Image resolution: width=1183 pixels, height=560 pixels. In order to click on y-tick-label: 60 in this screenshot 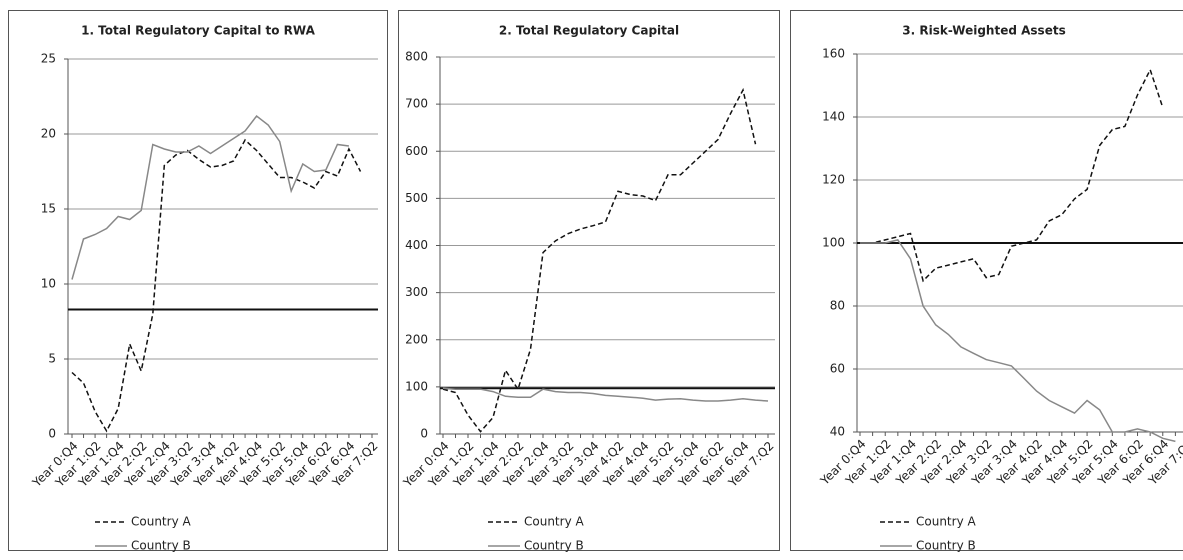, I will do `click(837, 369)`.